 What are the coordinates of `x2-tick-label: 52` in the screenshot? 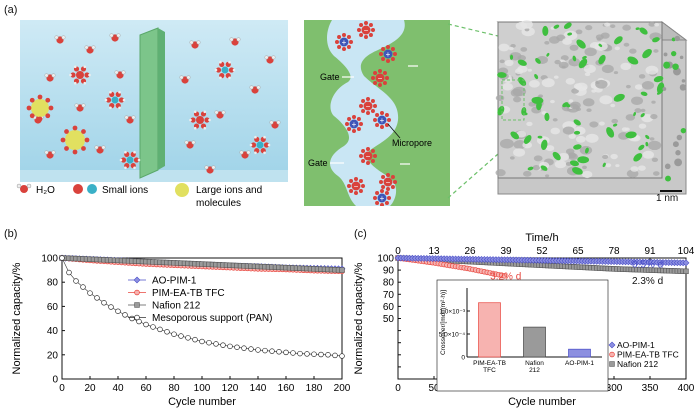 It's located at (542, 251).